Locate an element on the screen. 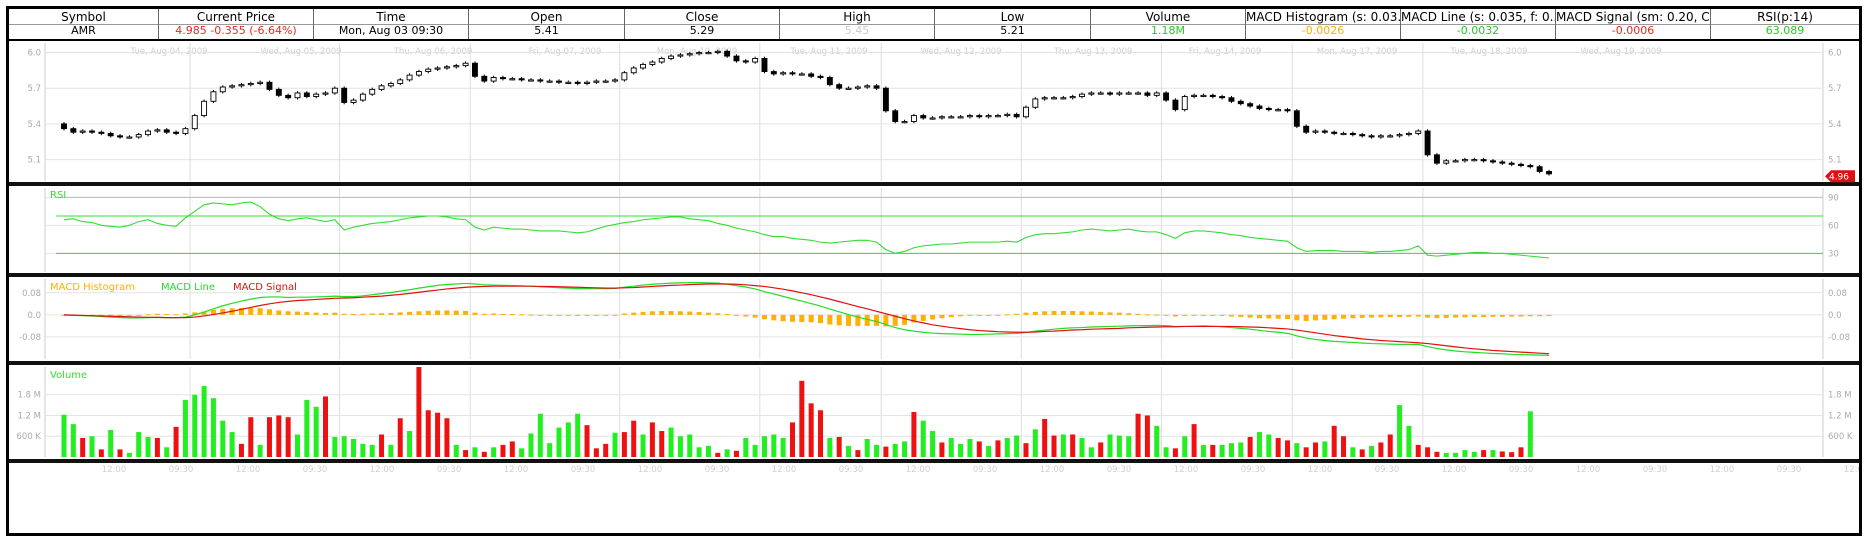  panel-divider is located at coordinates (934, 275).